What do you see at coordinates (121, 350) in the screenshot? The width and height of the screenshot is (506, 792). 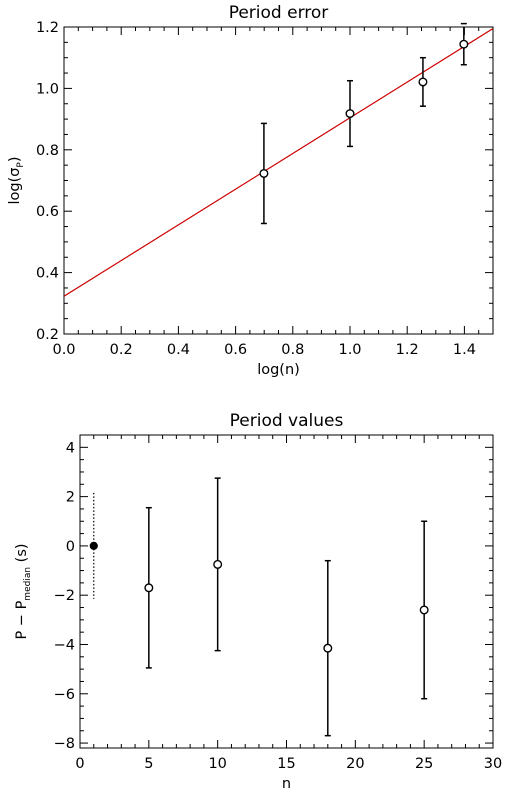 I see `x-tick-label: 0.2` at bounding box center [121, 350].